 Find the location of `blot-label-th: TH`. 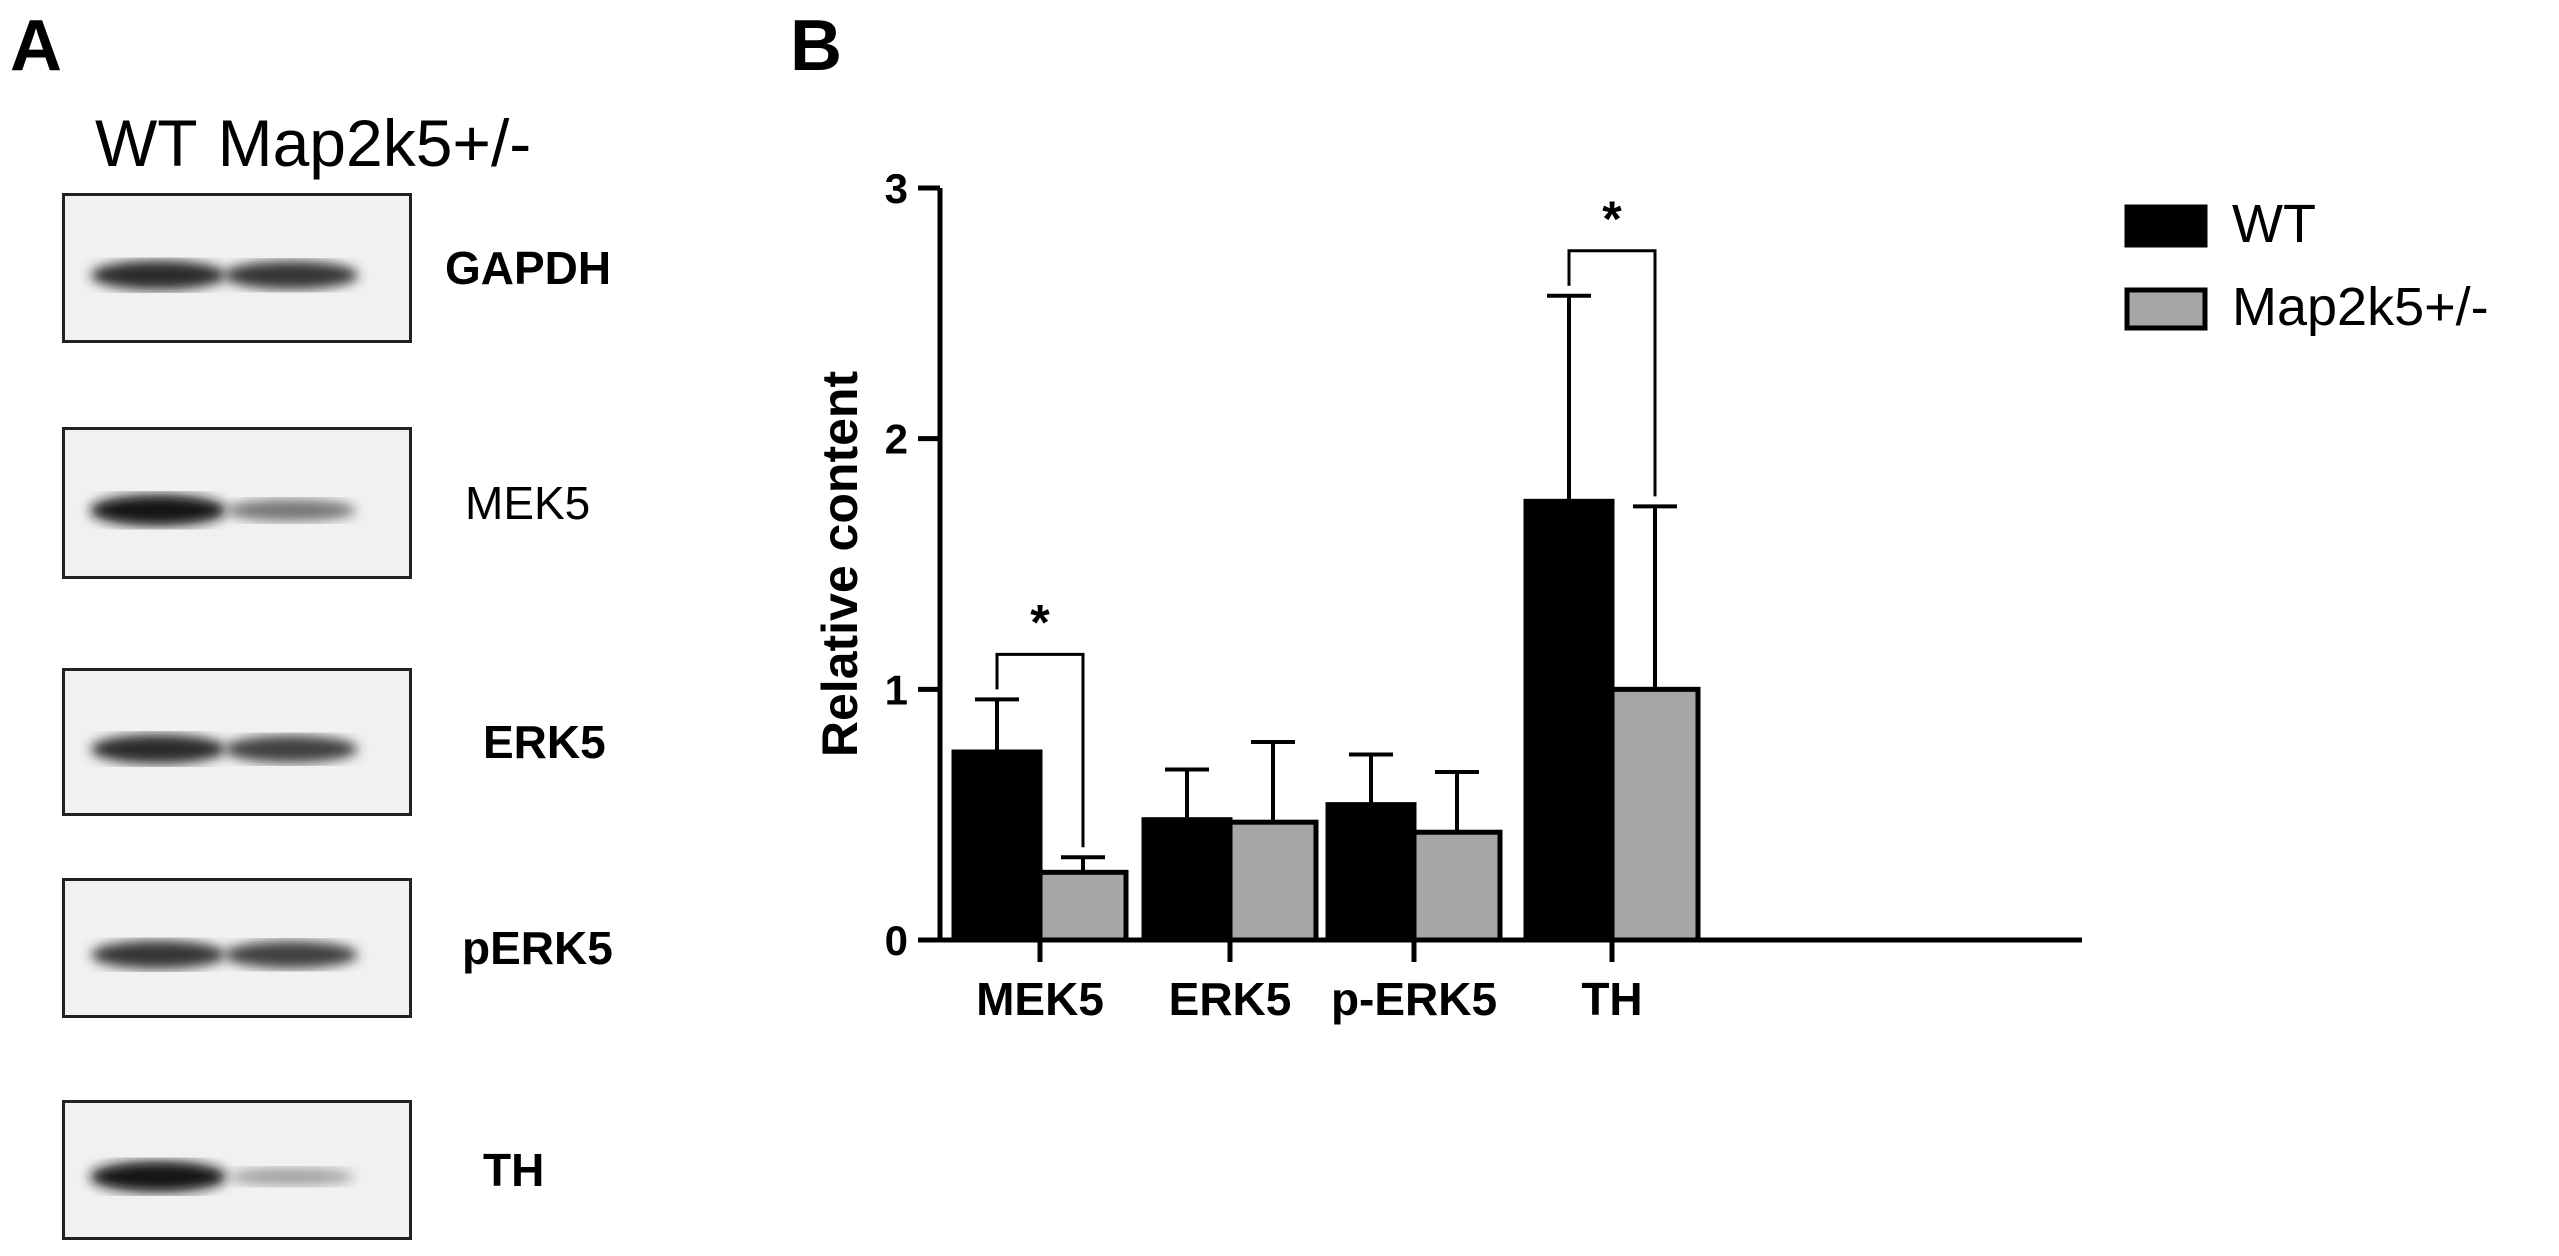

blot-label-th: TH is located at coordinates (514, 1170).